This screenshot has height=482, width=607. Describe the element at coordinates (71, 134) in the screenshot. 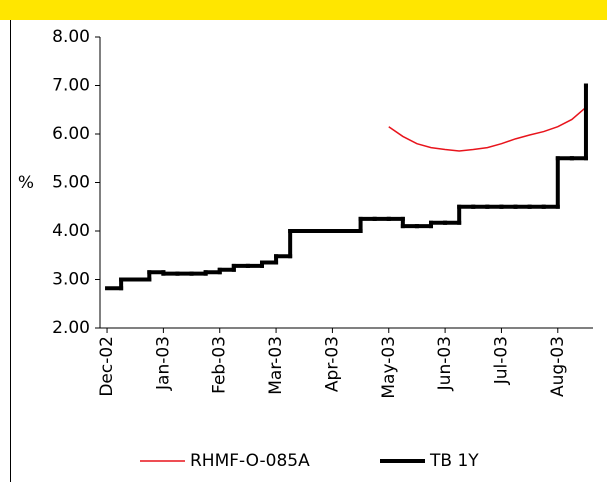

I see `y-tick-label: 6.00` at that location.